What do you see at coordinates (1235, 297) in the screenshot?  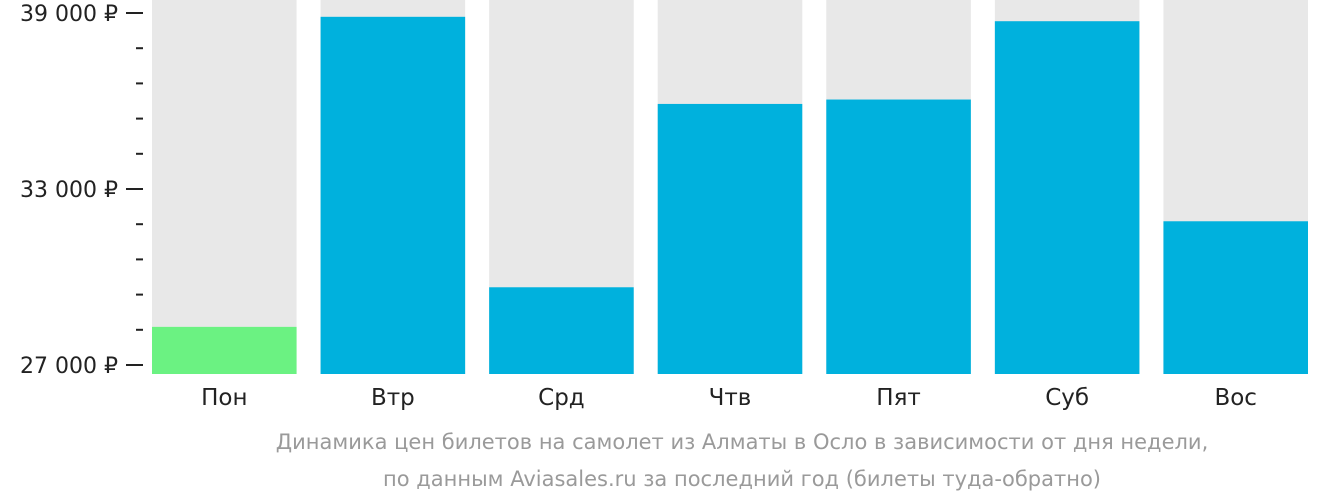 I see `bar-Вос` at bounding box center [1235, 297].